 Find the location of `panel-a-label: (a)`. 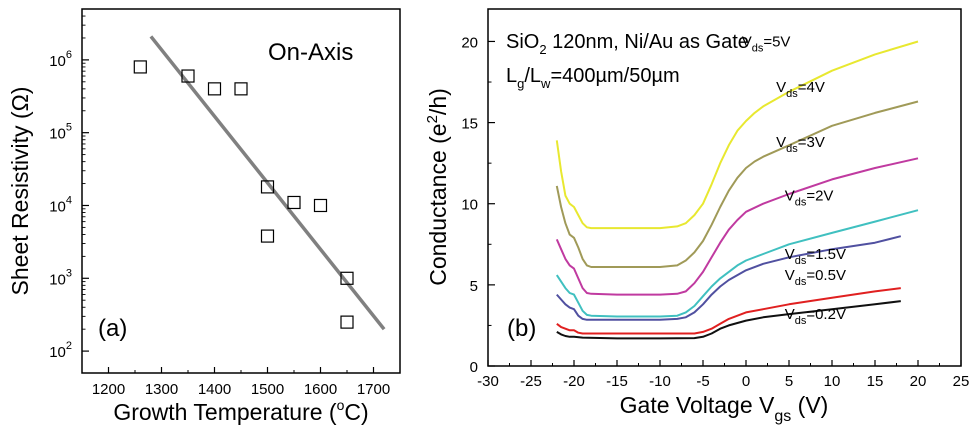

panel-a-label: (a) is located at coordinates (112, 328).